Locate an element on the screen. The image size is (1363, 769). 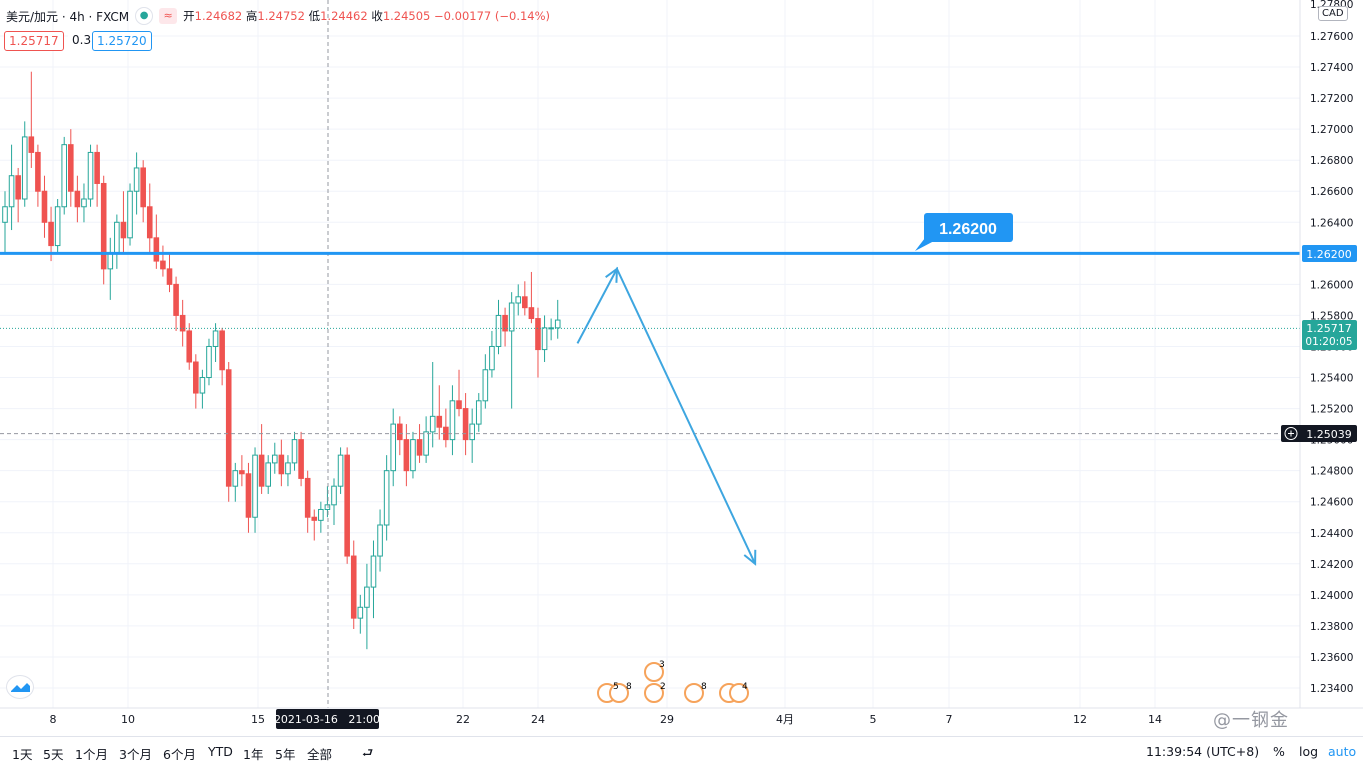
currency-label: CAD is located at coordinates (1333, 13).